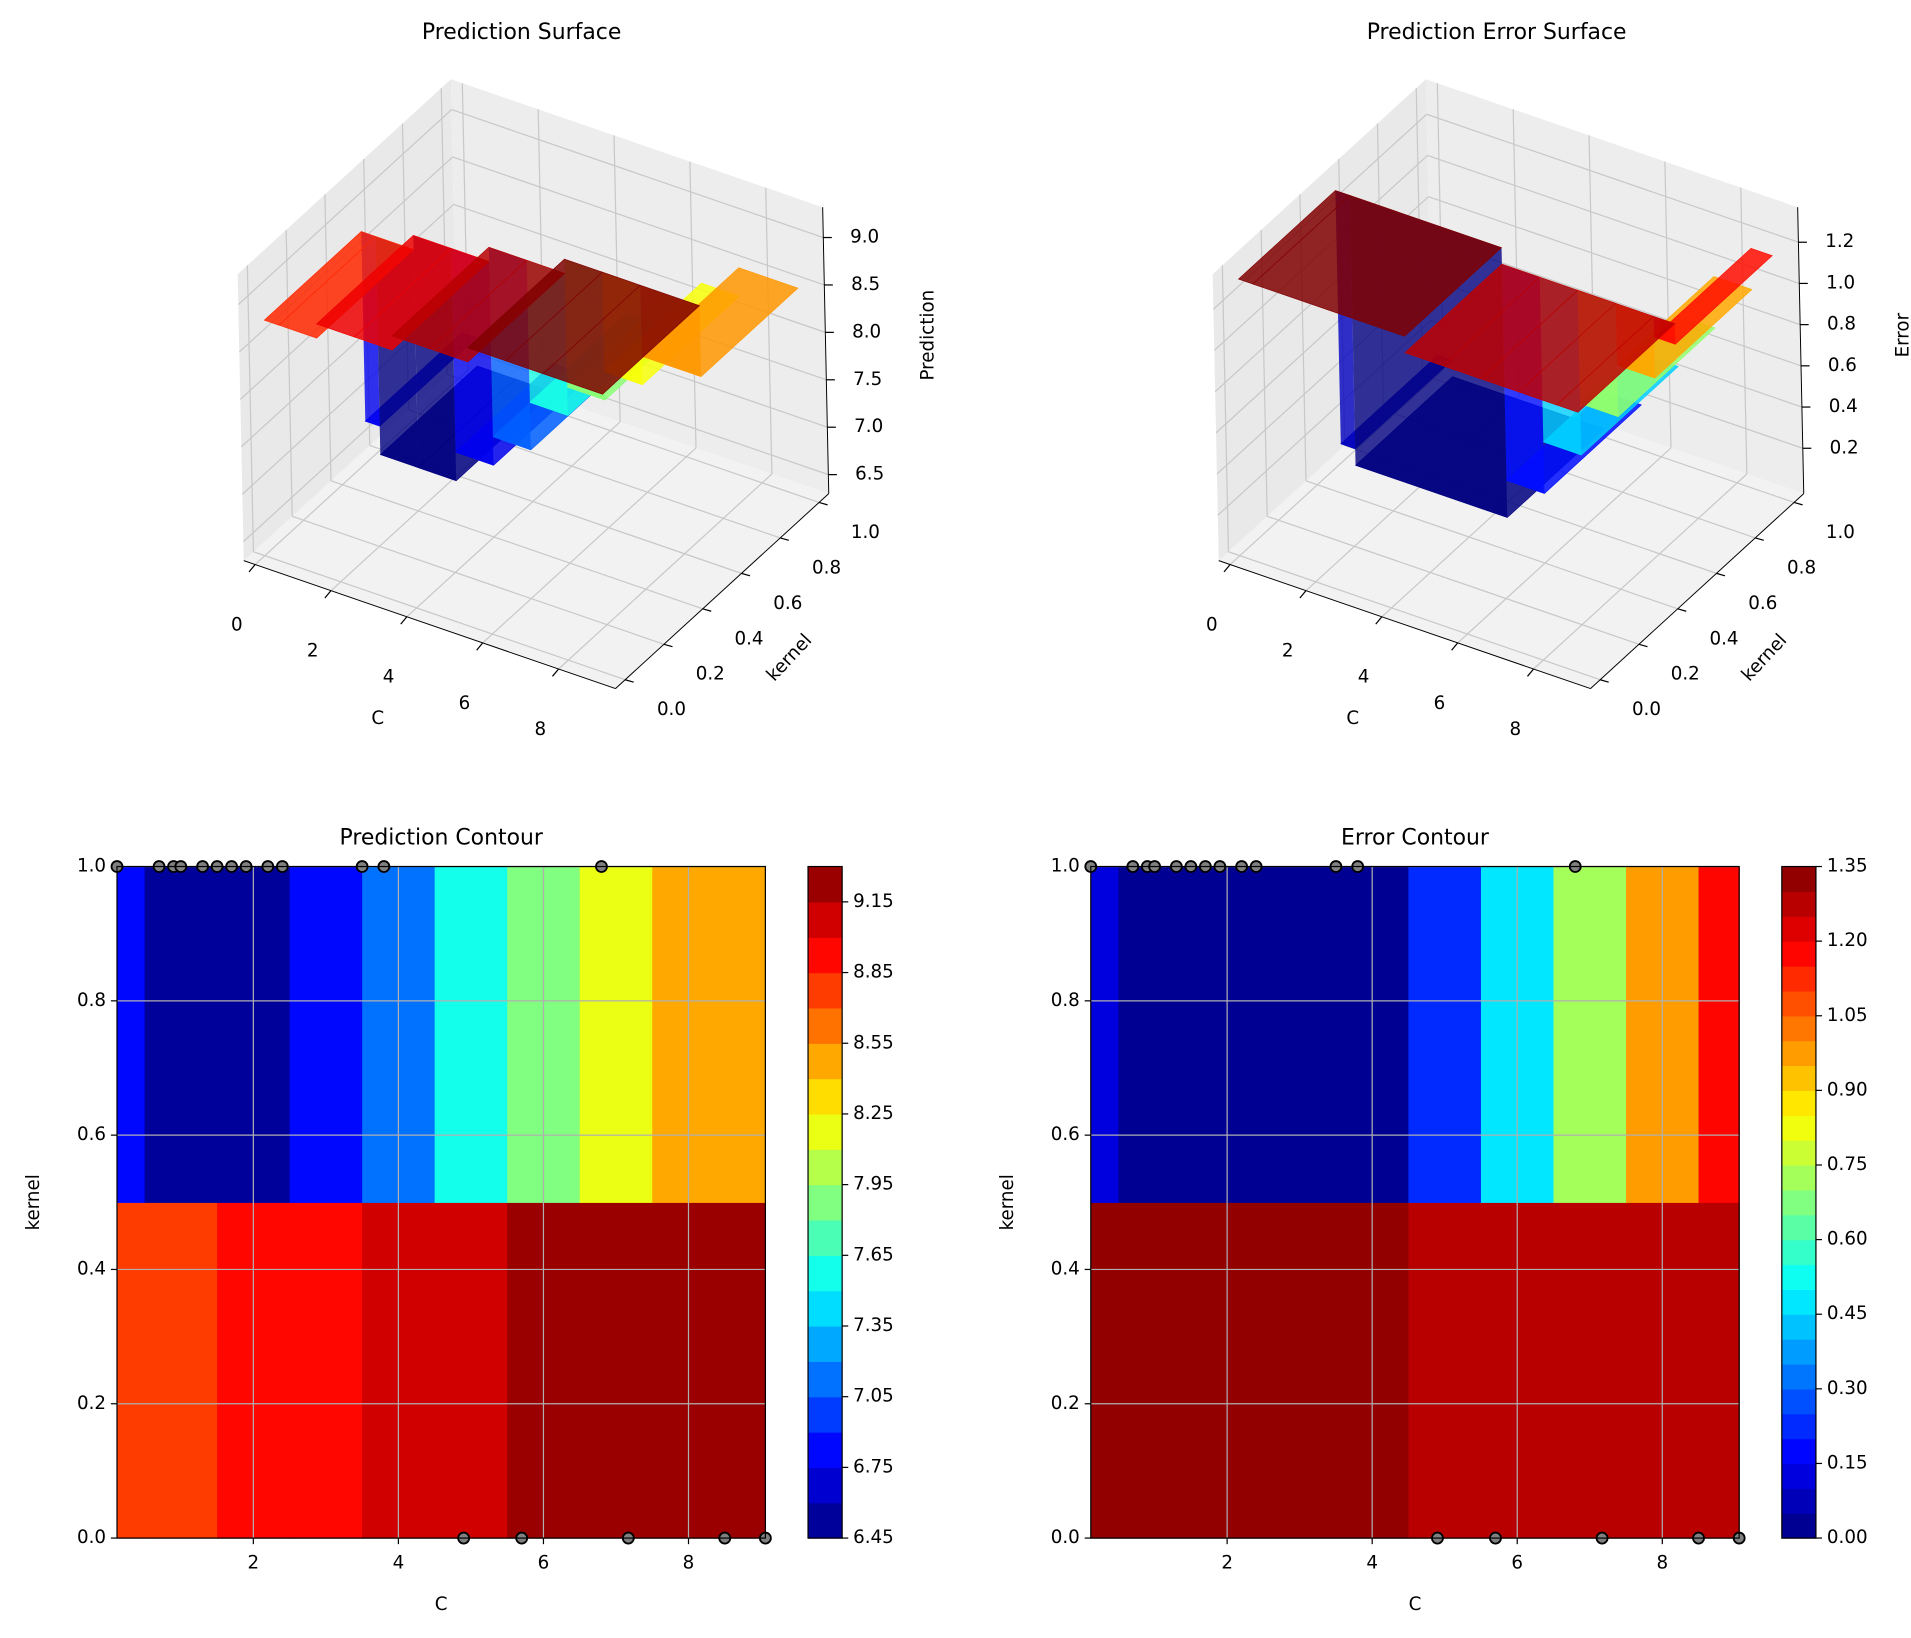 The image size is (1911, 1638). Describe the element at coordinates (1847, 1462) in the screenshot. I see `colorbar-tick-label: 0.15` at that location.